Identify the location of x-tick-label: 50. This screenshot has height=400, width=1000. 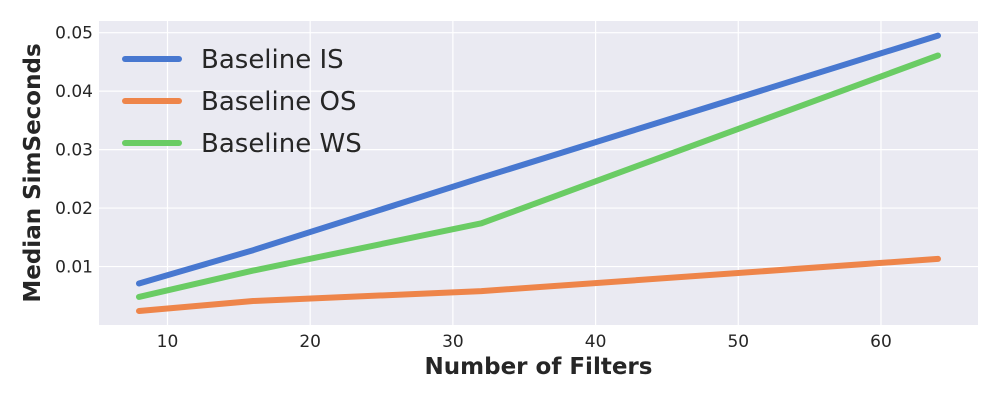
(738, 342).